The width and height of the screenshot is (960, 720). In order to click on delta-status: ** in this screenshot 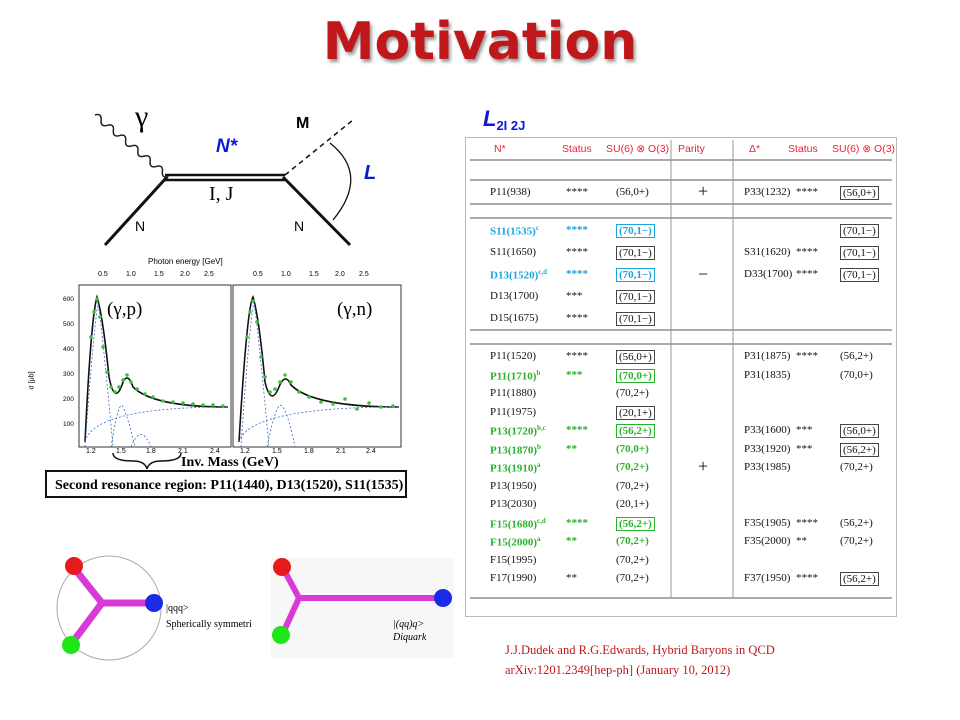, I will do `click(801, 541)`.